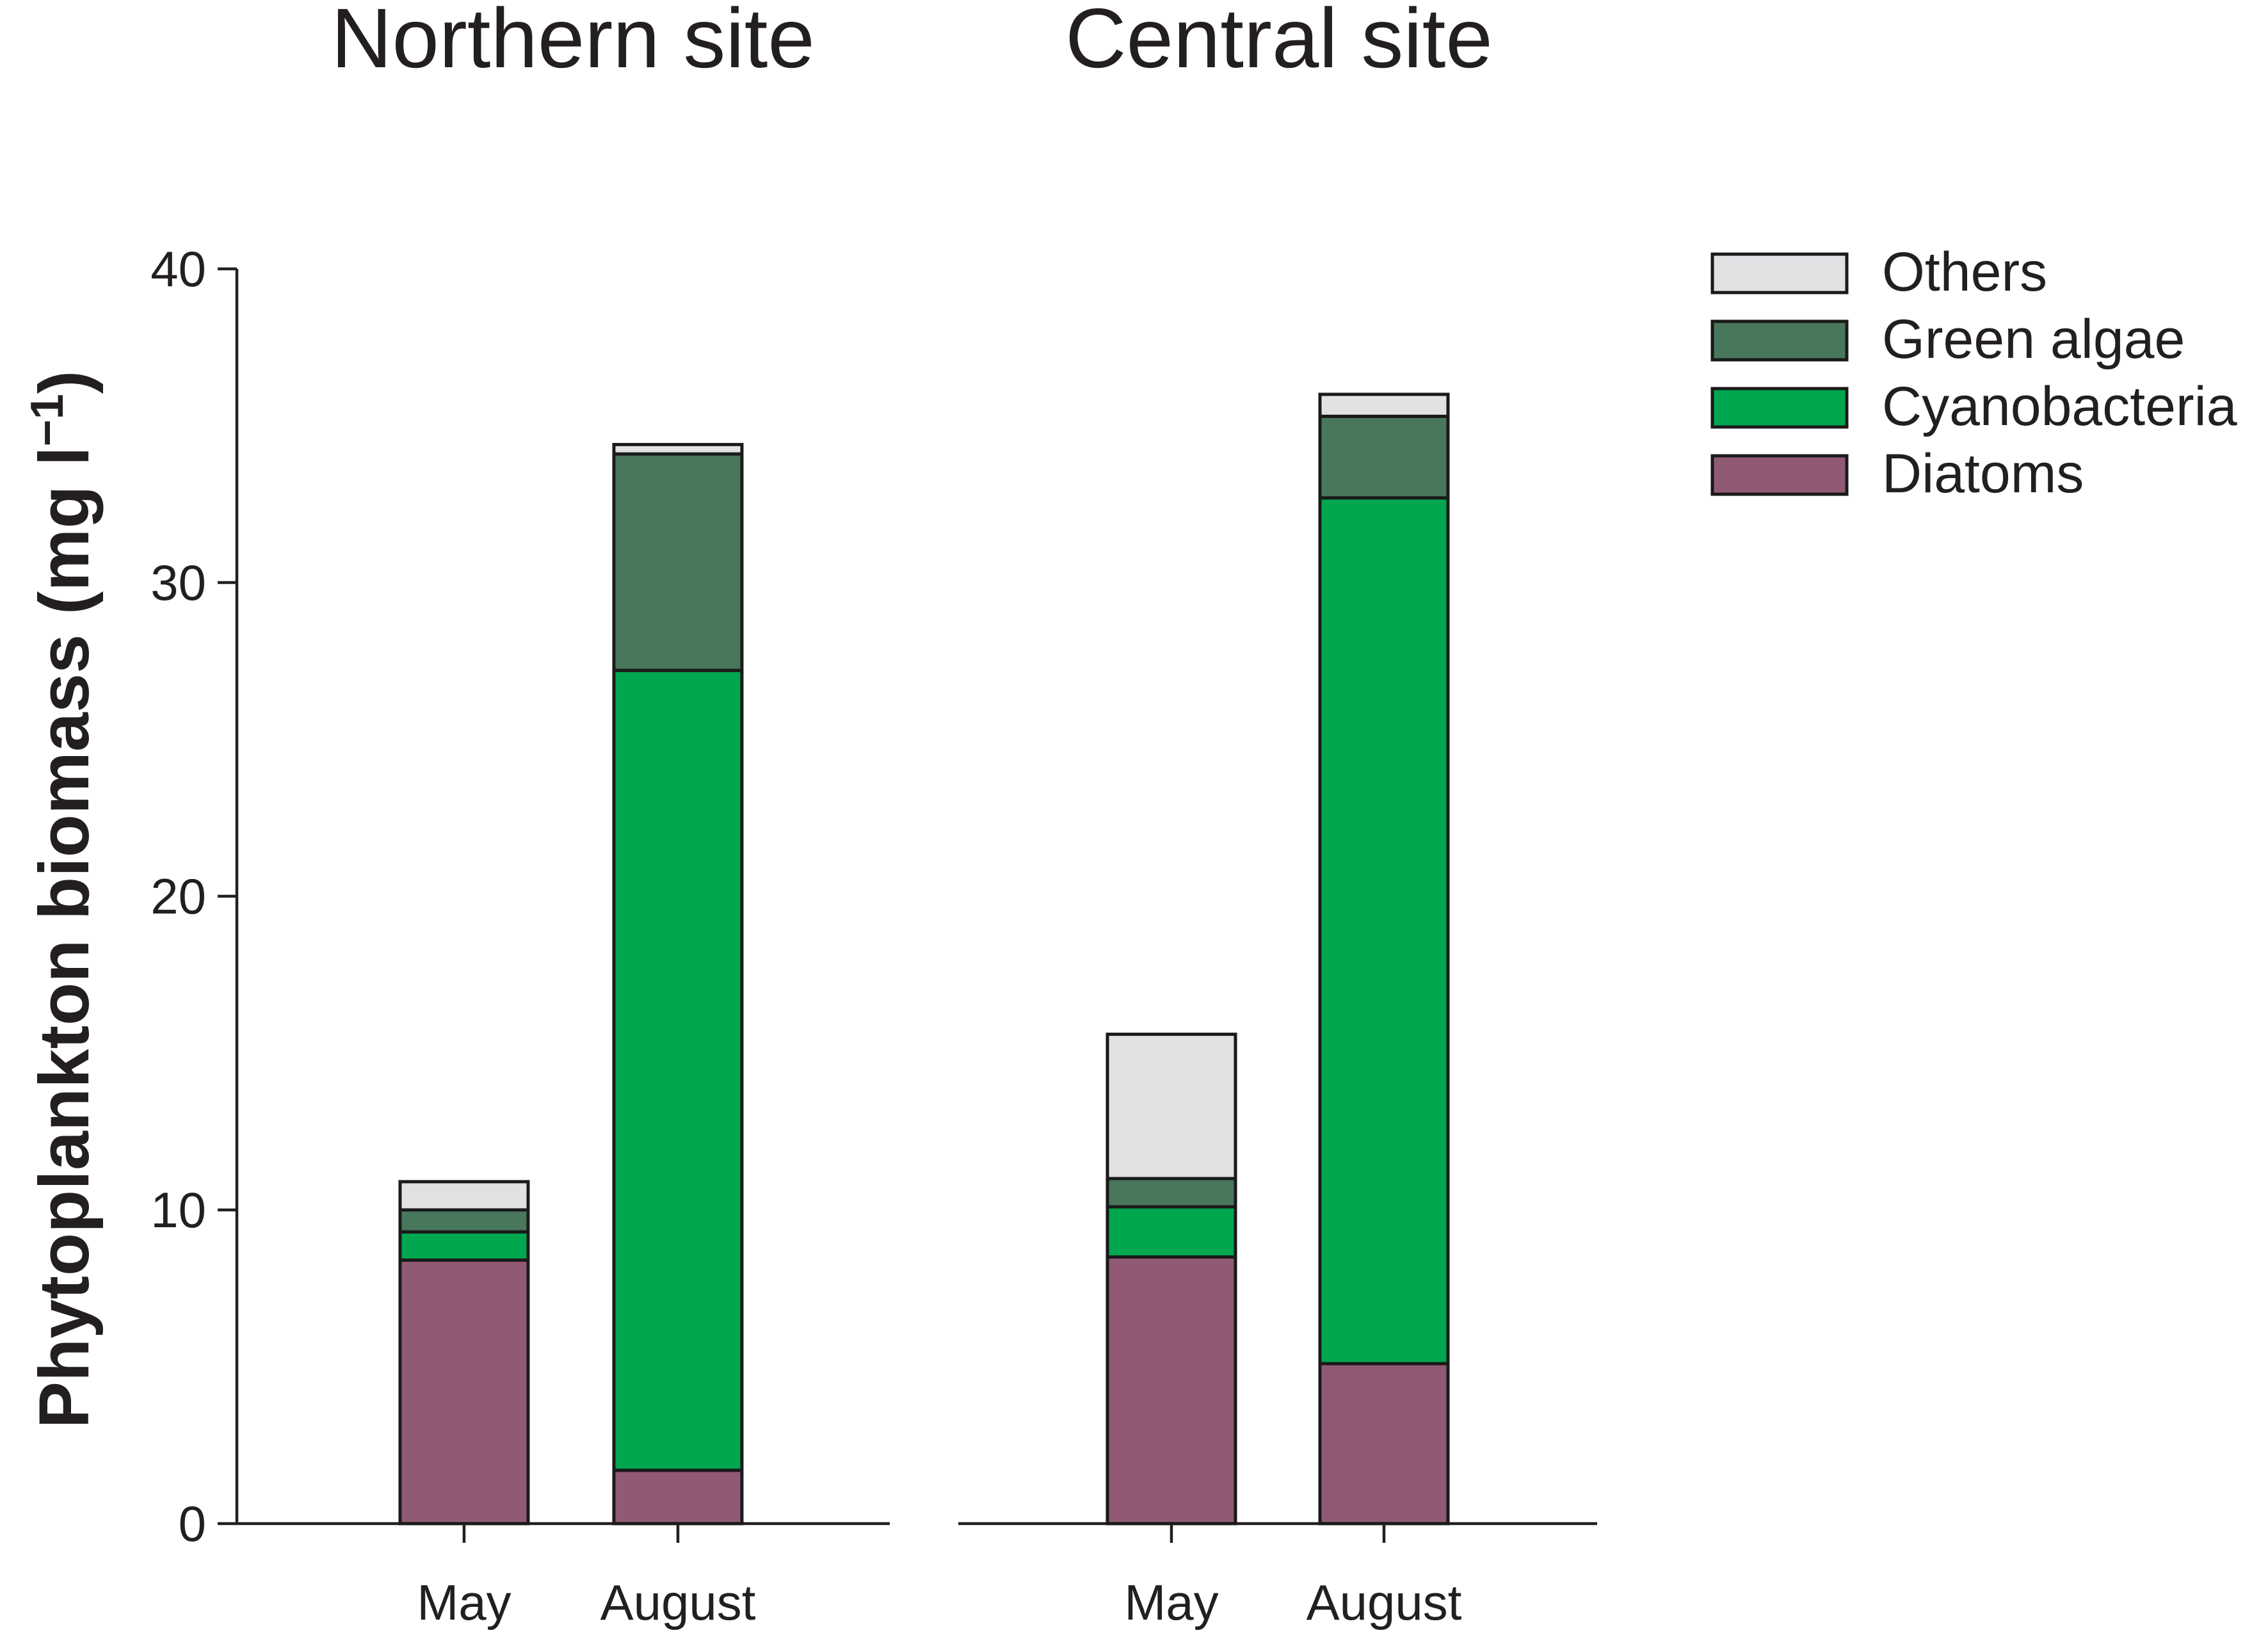 The height and width of the screenshot is (1635, 2268). I want to click on y-axis: 0 10 20 30 40, so click(194, 896).